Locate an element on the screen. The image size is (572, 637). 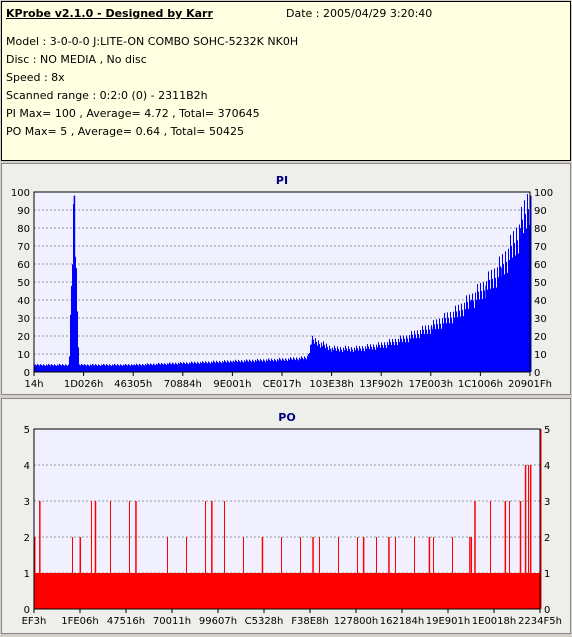
x-tick-label: 103E38h is located at coordinates (331, 384).